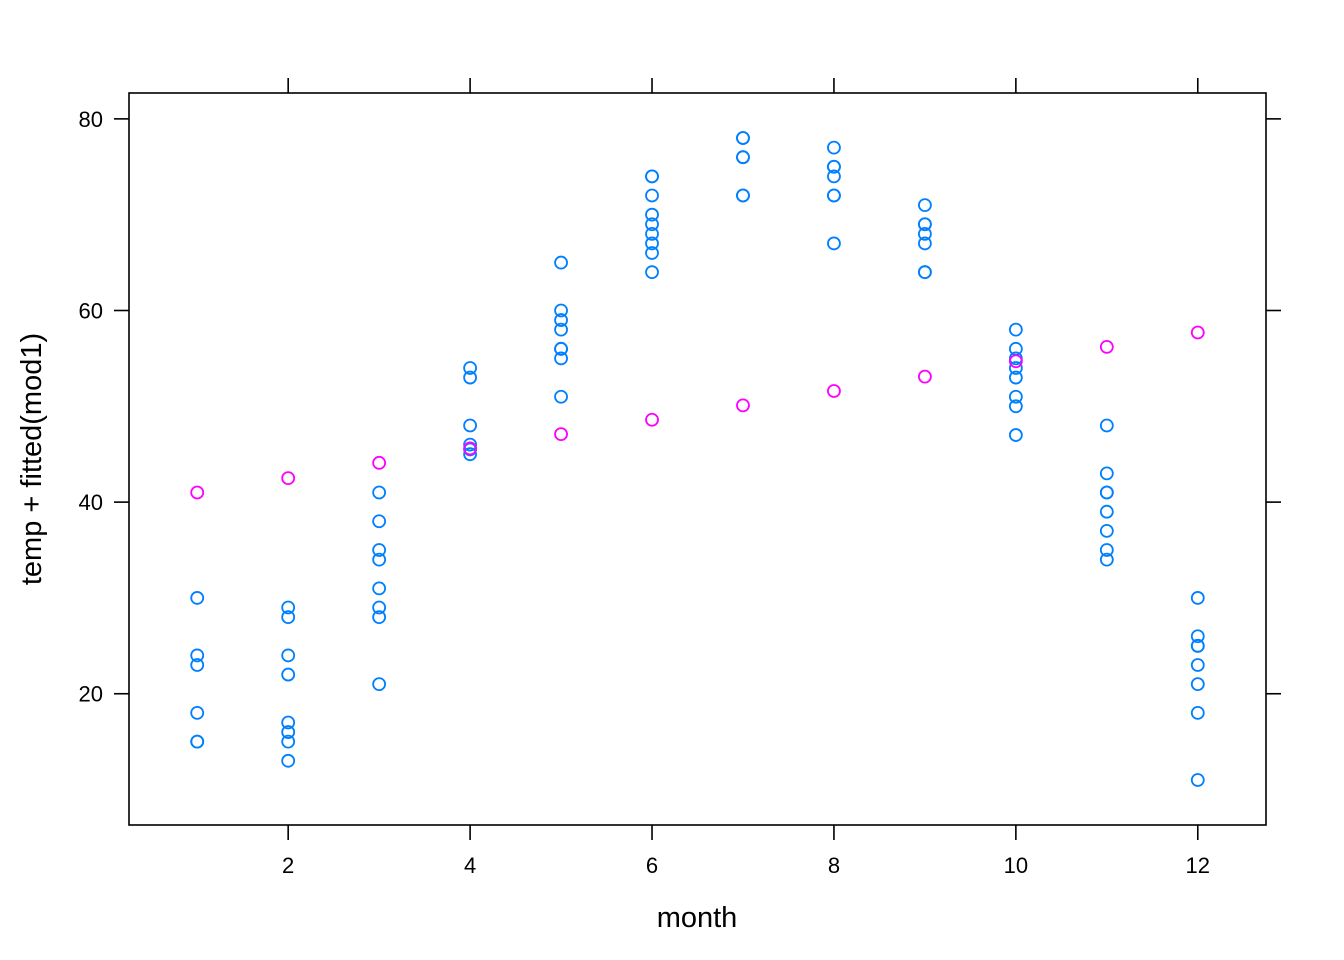 Image resolution: width=1344 pixels, height=960 pixels. What do you see at coordinates (1016, 865) in the screenshot?
I see `x-tick-label: 10` at bounding box center [1016, 865].